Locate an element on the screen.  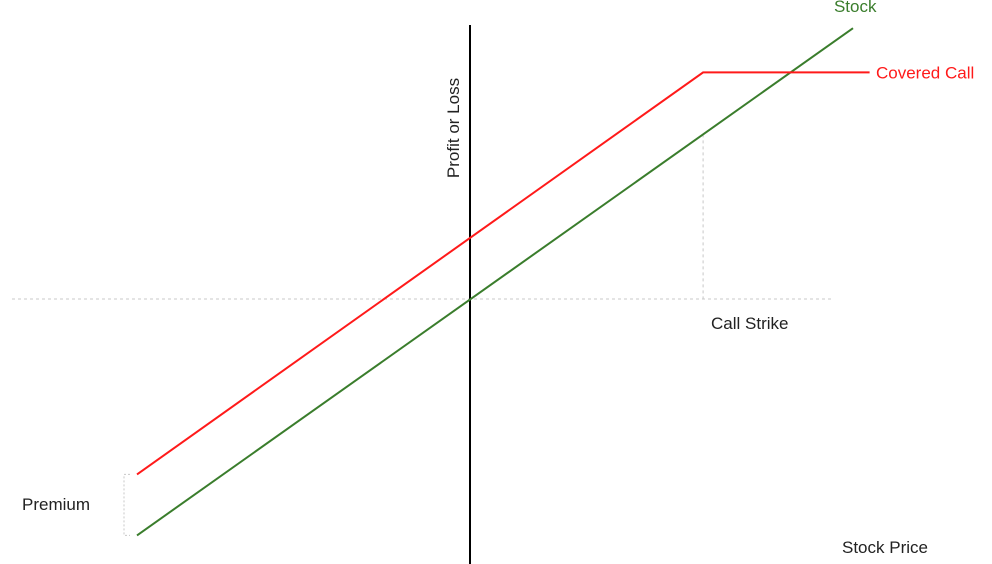
premium-bracket is located at coordinates (126, 504).